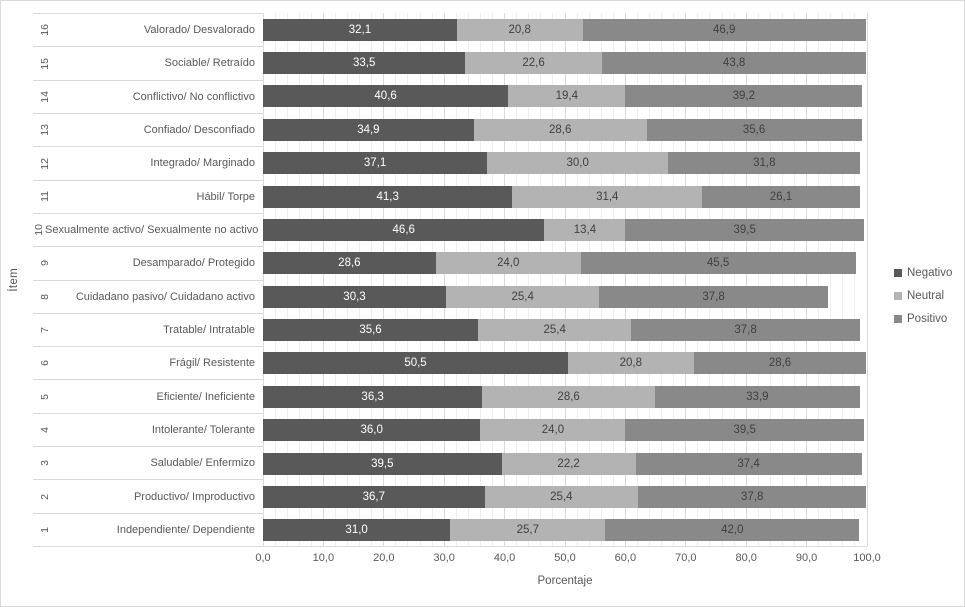  What do you see at coordinates (45, 363) in the screenshot?
I see `item-number: 6` at bounding box center [45, 363].